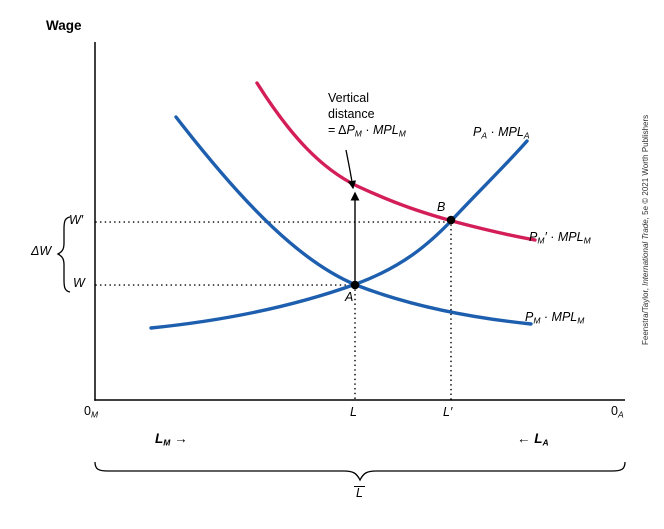 The width and height of the screenshot is (664, 529). What do you see at coordinates (41, 251) in the screenshot?
I see `delta-w-label: ΔW` at bounding box center [41, 251].